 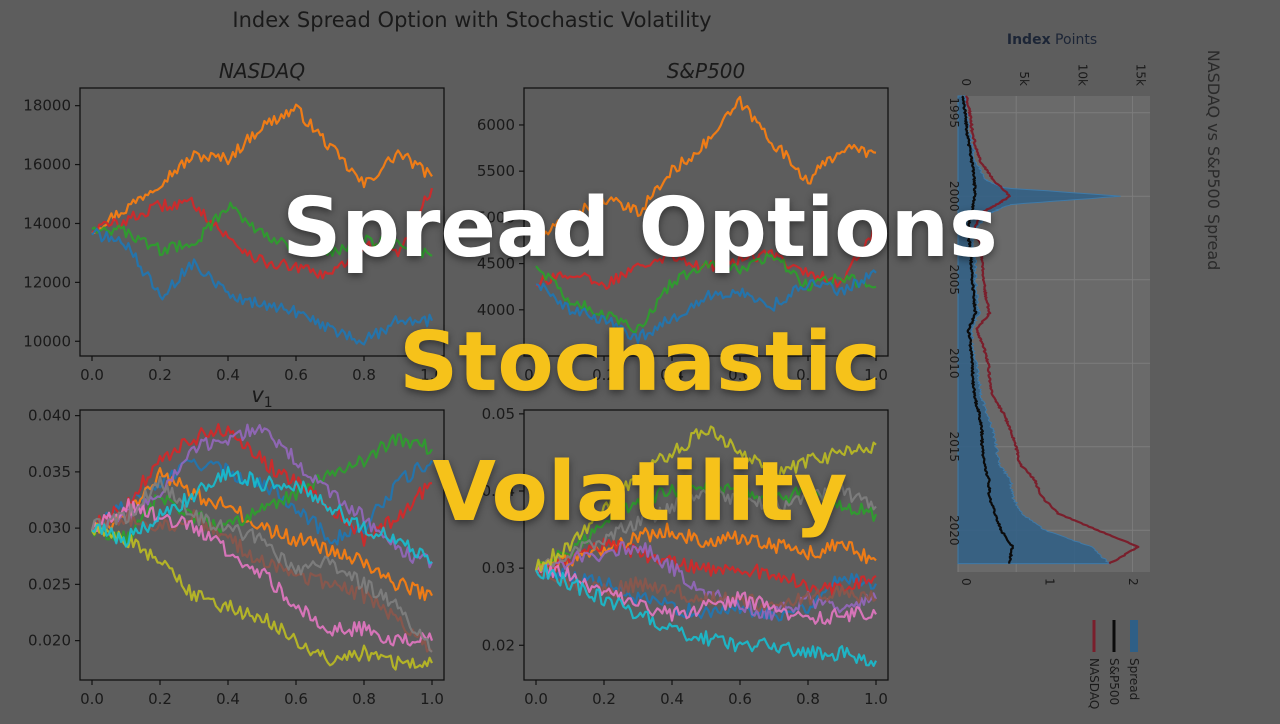 I want to click on legend-label: NASDAQ, so click(x=1094, y=683).